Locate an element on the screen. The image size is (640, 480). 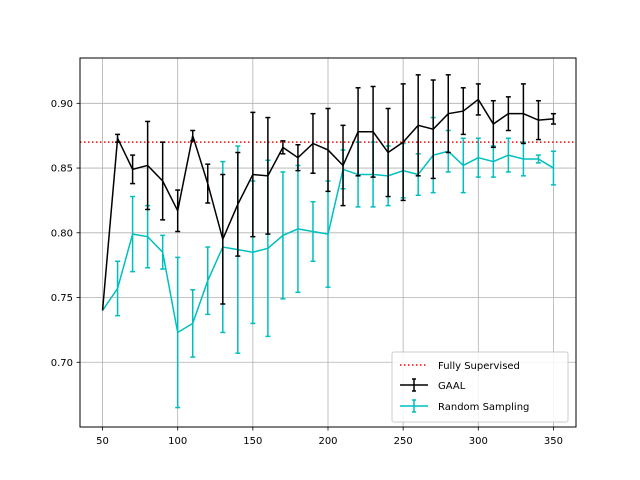
y-tick-label: 0.85 is located at coordinates (62, 169).